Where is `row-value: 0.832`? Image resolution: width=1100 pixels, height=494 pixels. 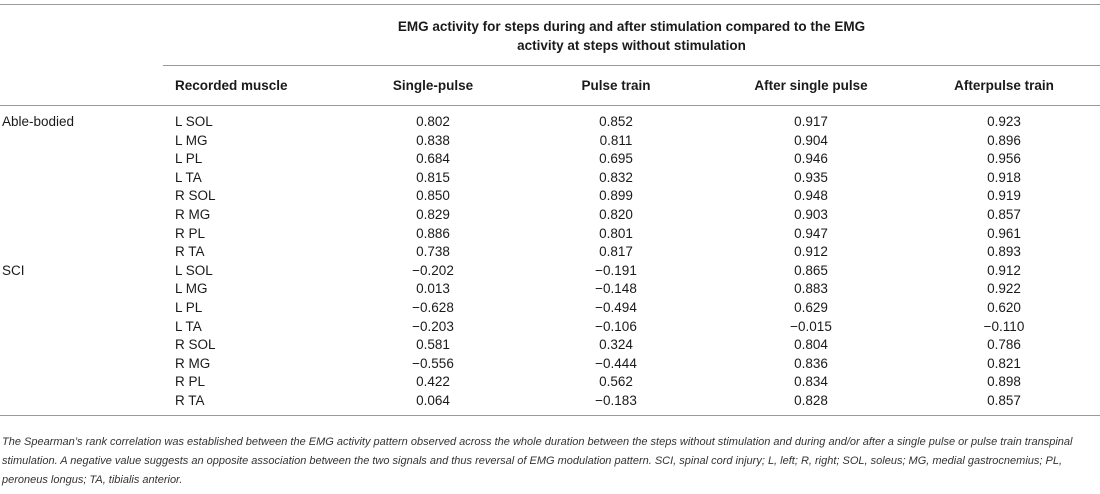 row-value: 0.832 is located at coordinates (616, 177).